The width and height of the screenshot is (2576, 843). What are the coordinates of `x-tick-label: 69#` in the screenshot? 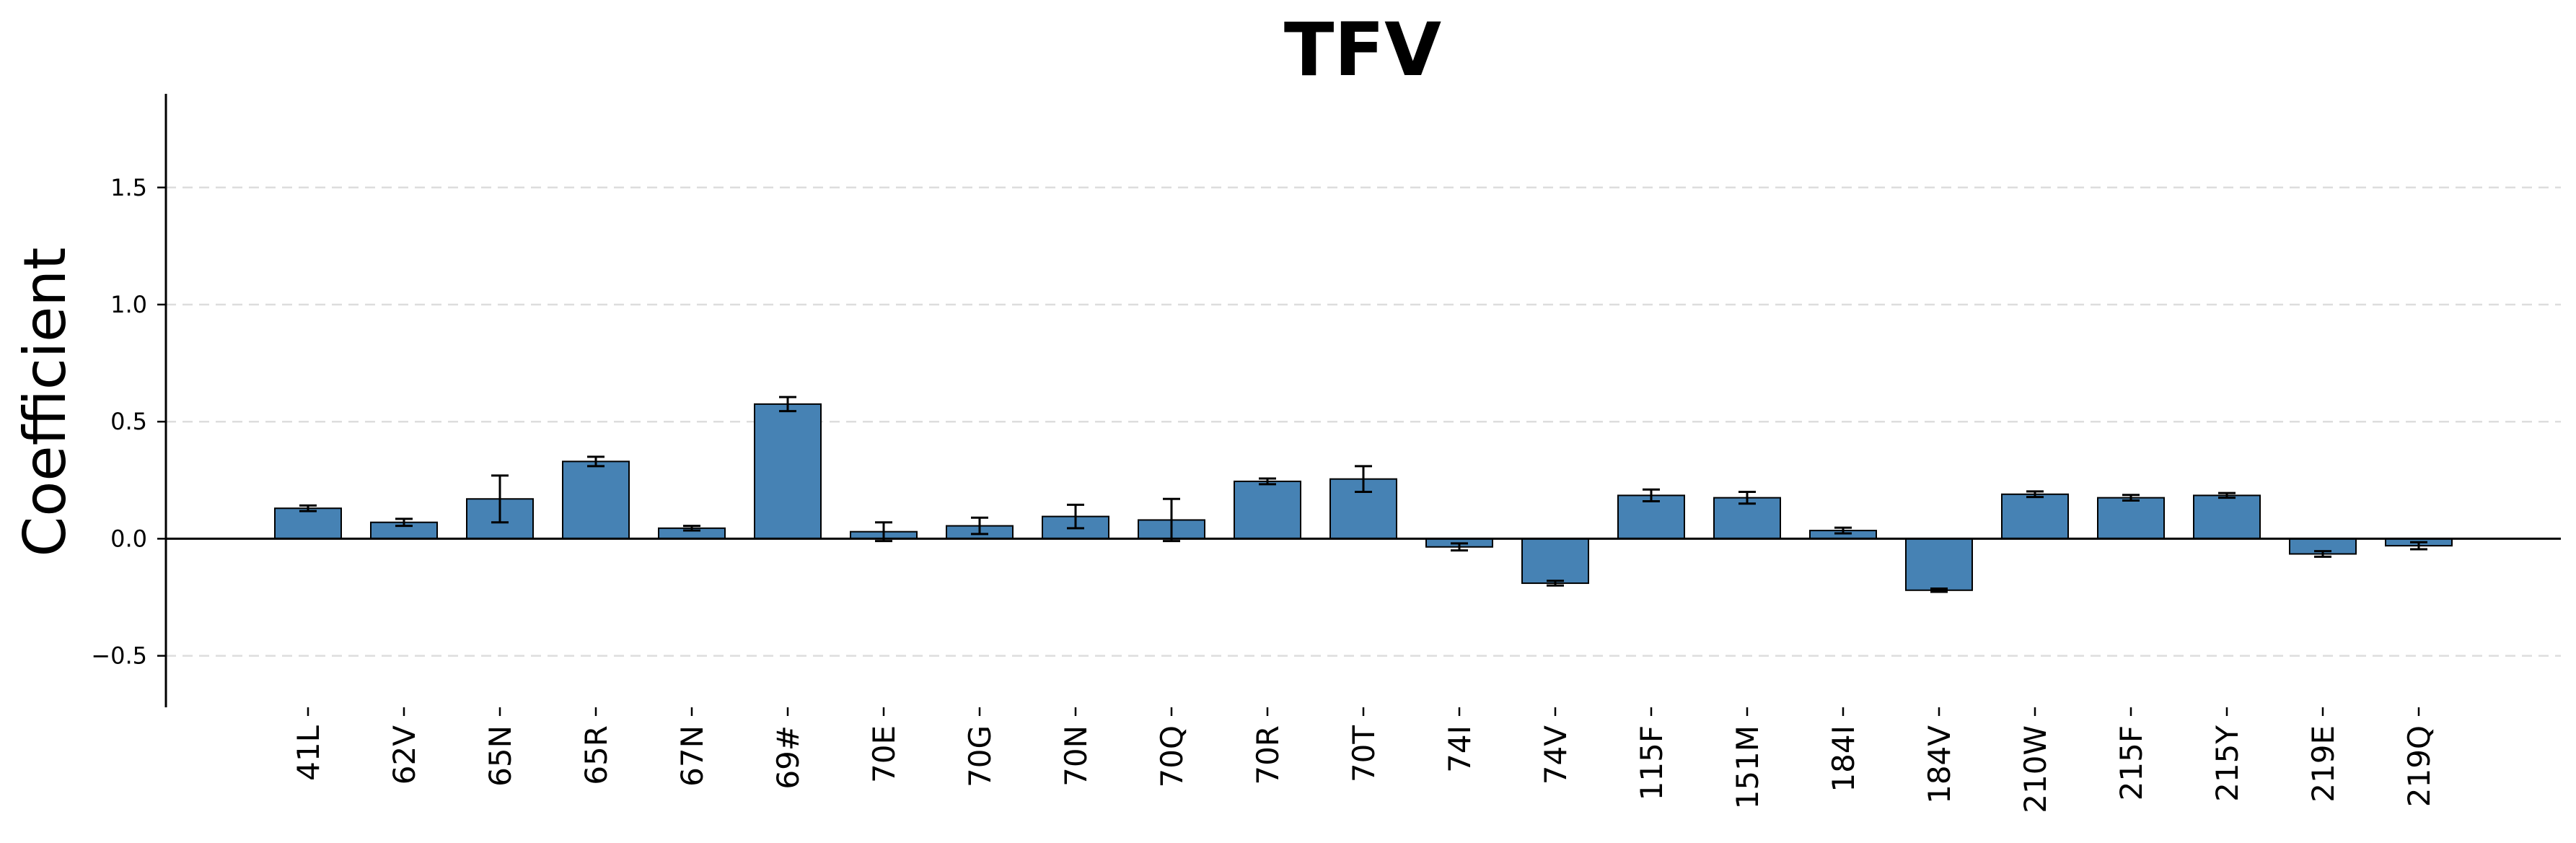 It's located at (788, 757).